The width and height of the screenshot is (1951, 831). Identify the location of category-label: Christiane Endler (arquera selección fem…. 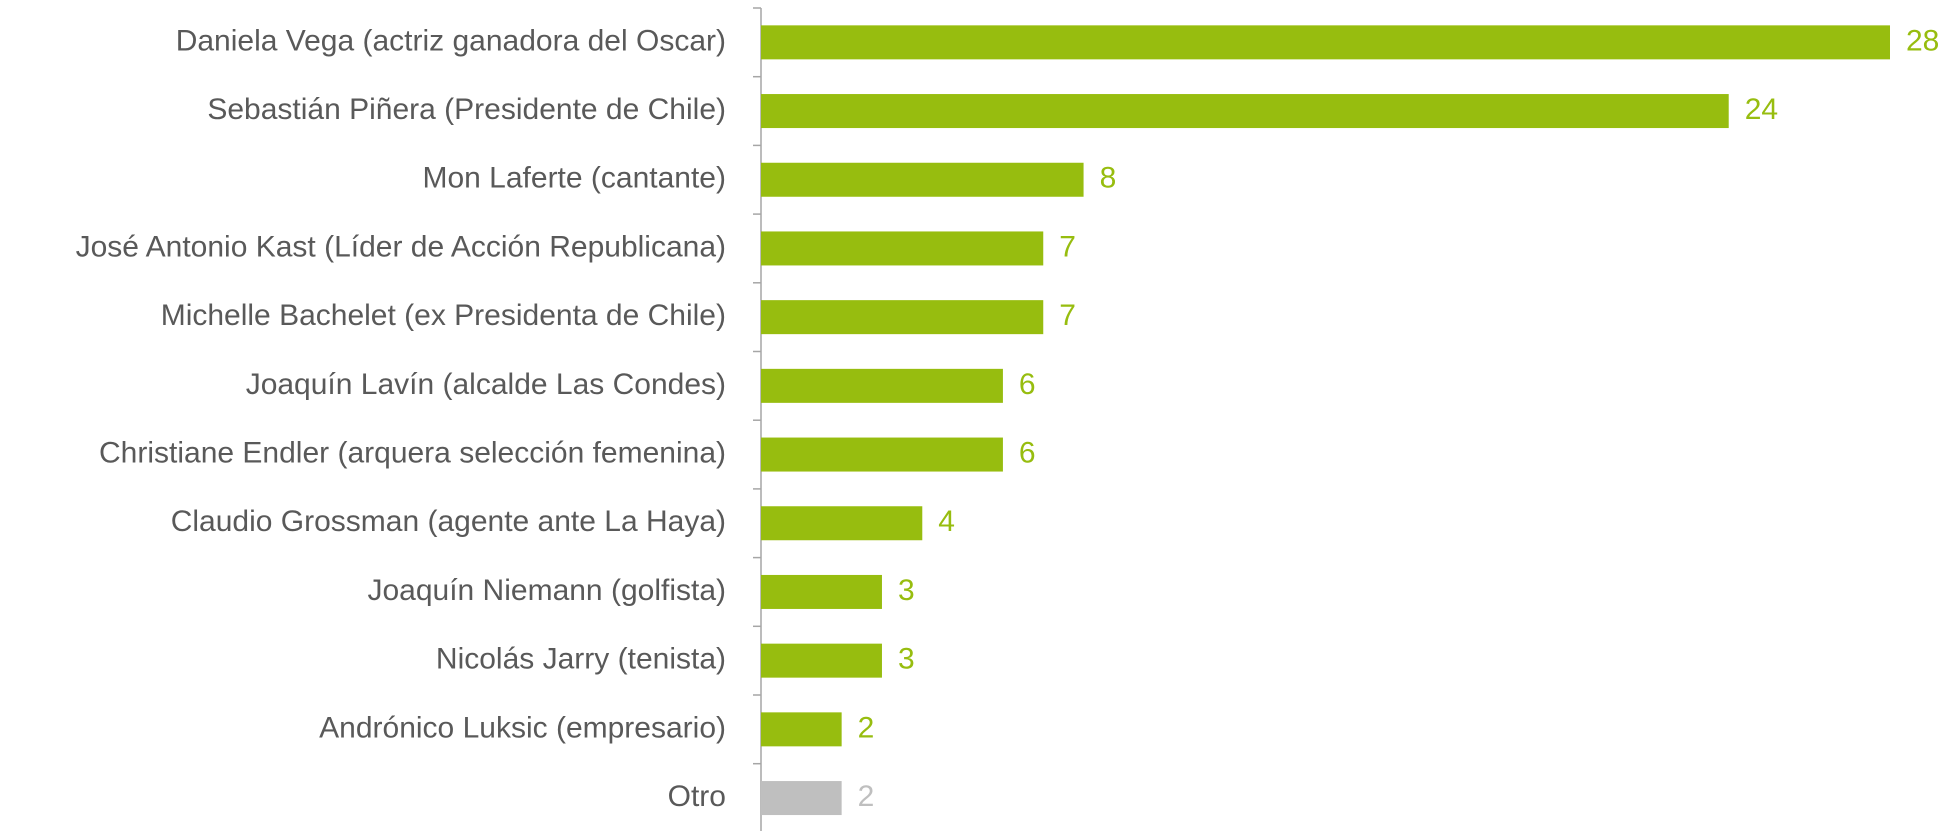
(412, 452).